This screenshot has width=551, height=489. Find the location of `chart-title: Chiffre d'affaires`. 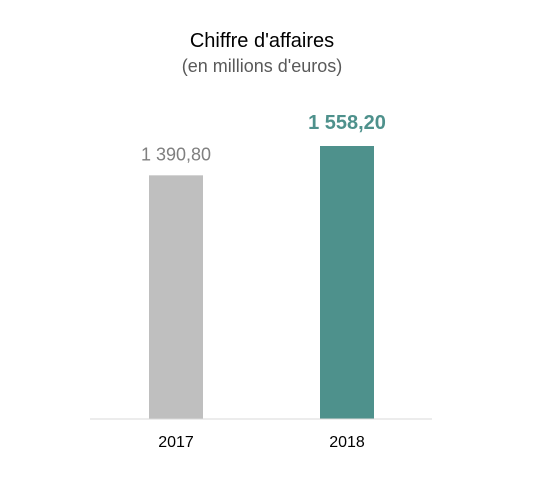

chart-title: Chiffre d'affaires is located at coordinates (262, 41).